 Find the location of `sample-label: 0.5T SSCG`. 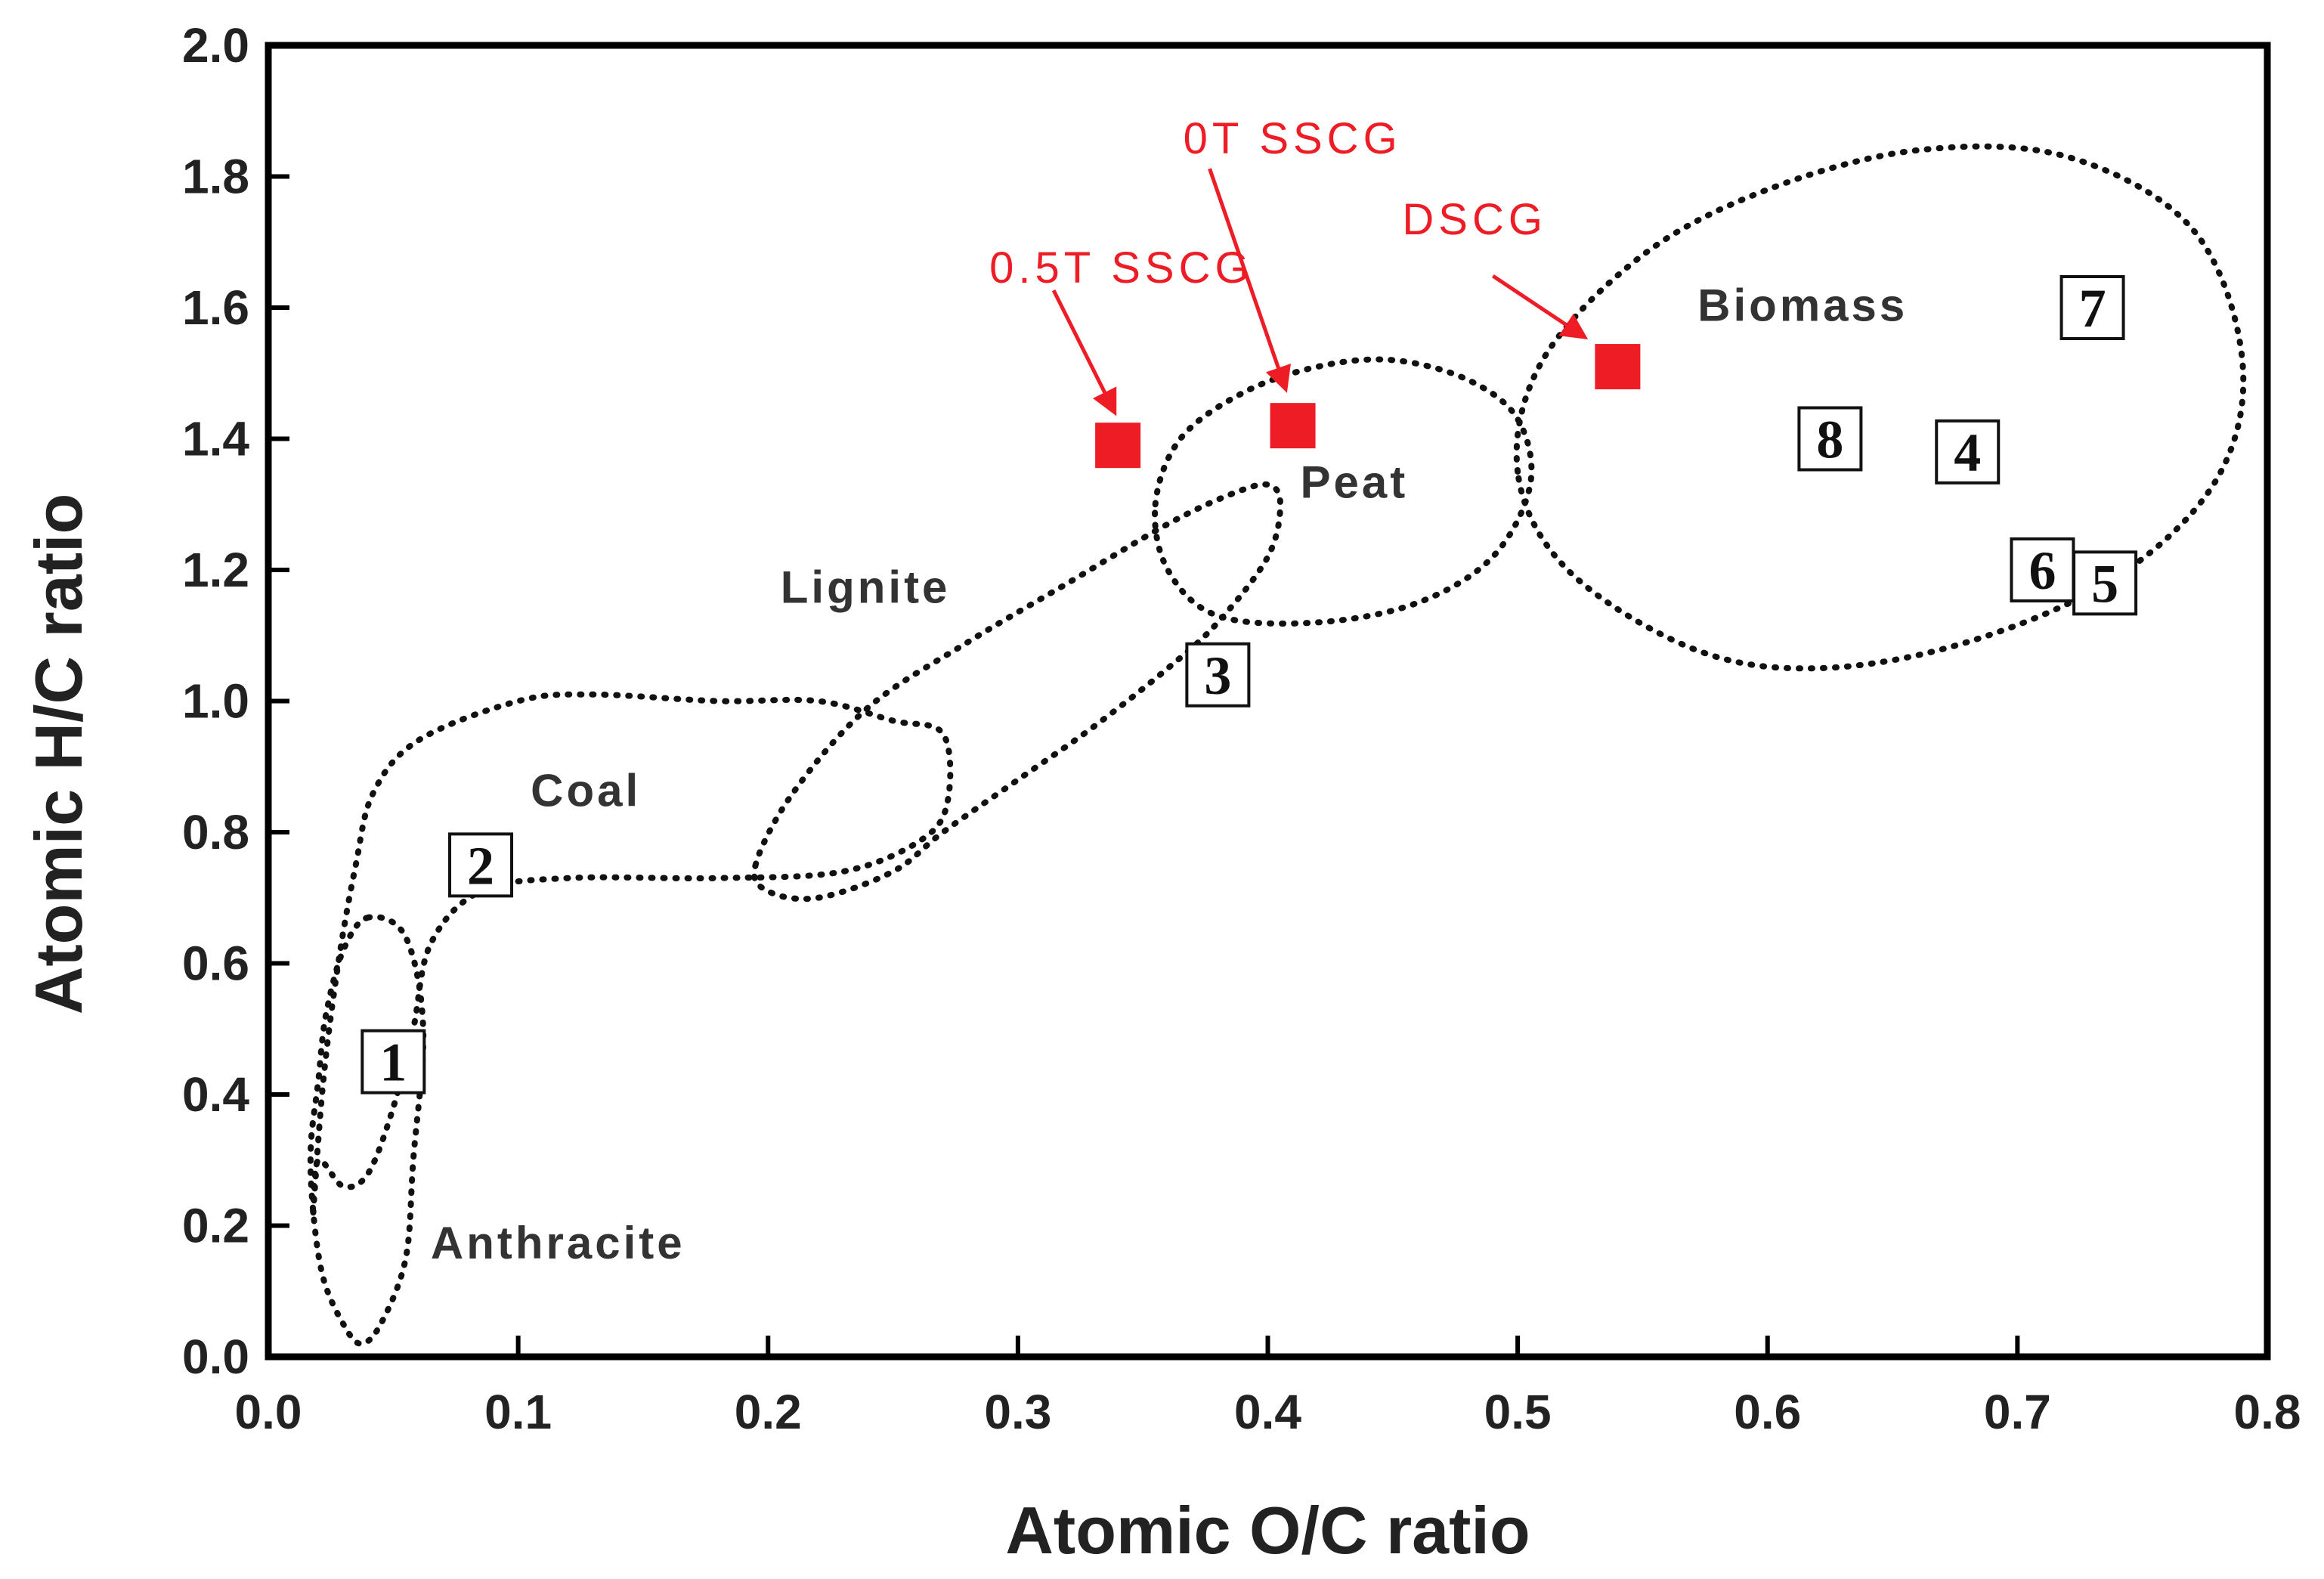

sample-label: 0.5T SSCG is located at coordinates (1121, 268).